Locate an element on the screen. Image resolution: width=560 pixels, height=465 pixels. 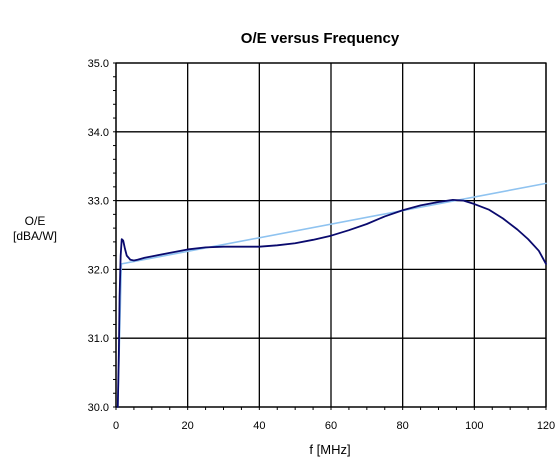
x-tick-label: 0 is located at coordinates (116, 426).